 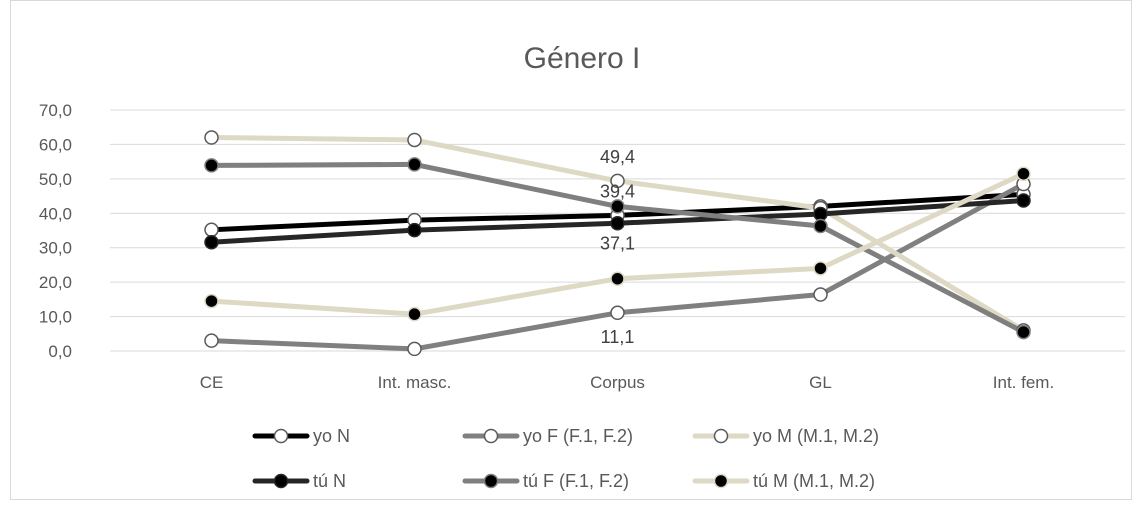 What do you see at coordinates (331, 436) in the screenshot?
I see `legend-label: yo N` at bounding box center [331, 436].